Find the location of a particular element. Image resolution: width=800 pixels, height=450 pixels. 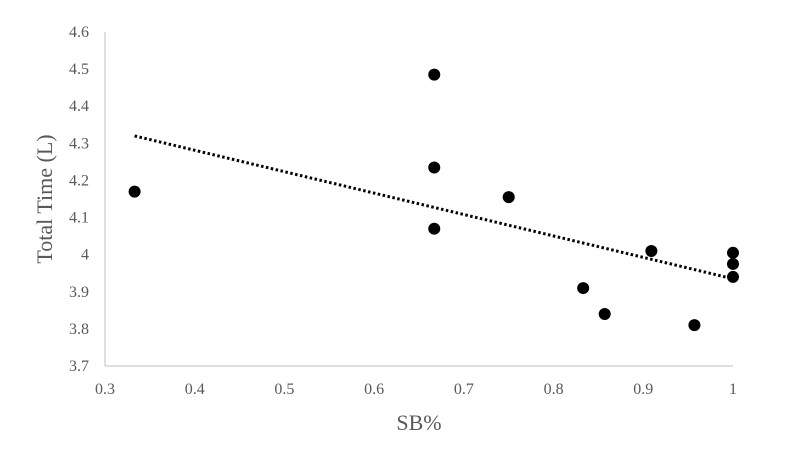

x-axis-tick-labels: 0.3 0.4 0.5 0.6 0.7 0.8 0.9 1 is located at coordinates (416, 389).